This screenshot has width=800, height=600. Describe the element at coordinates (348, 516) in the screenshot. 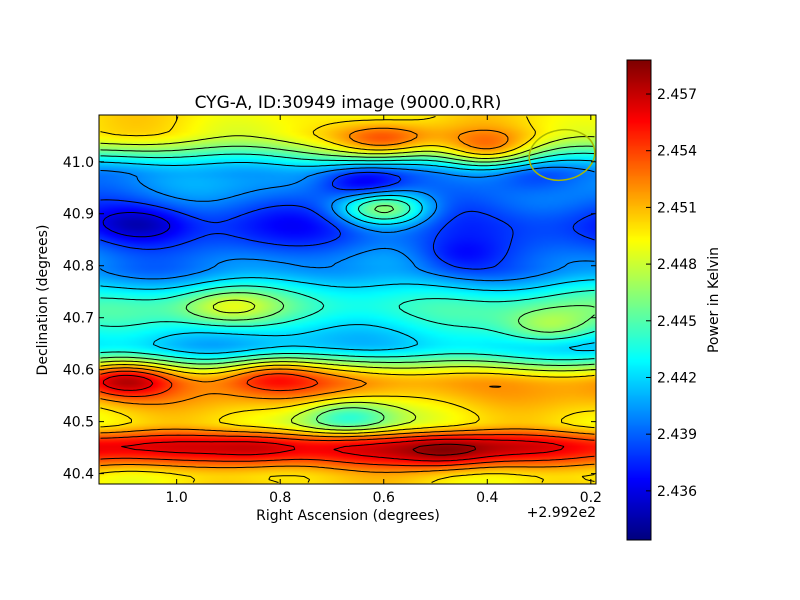

I see `x-axis-label: Right Ascension (degrees)` at that location.